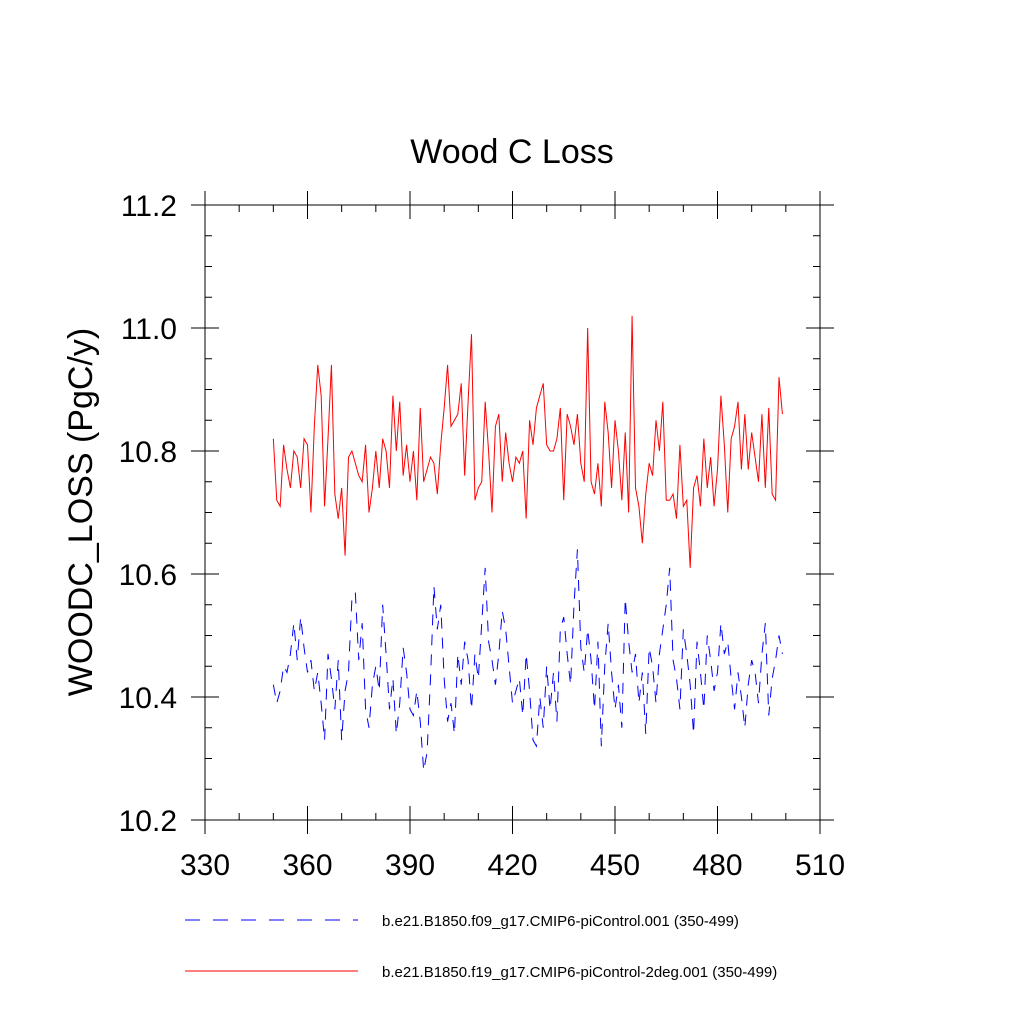  What do you see at coordinates (511, 152) in the screenshot?
I see `chart-title: Wood C Loss` at bounding box center [511, 152].